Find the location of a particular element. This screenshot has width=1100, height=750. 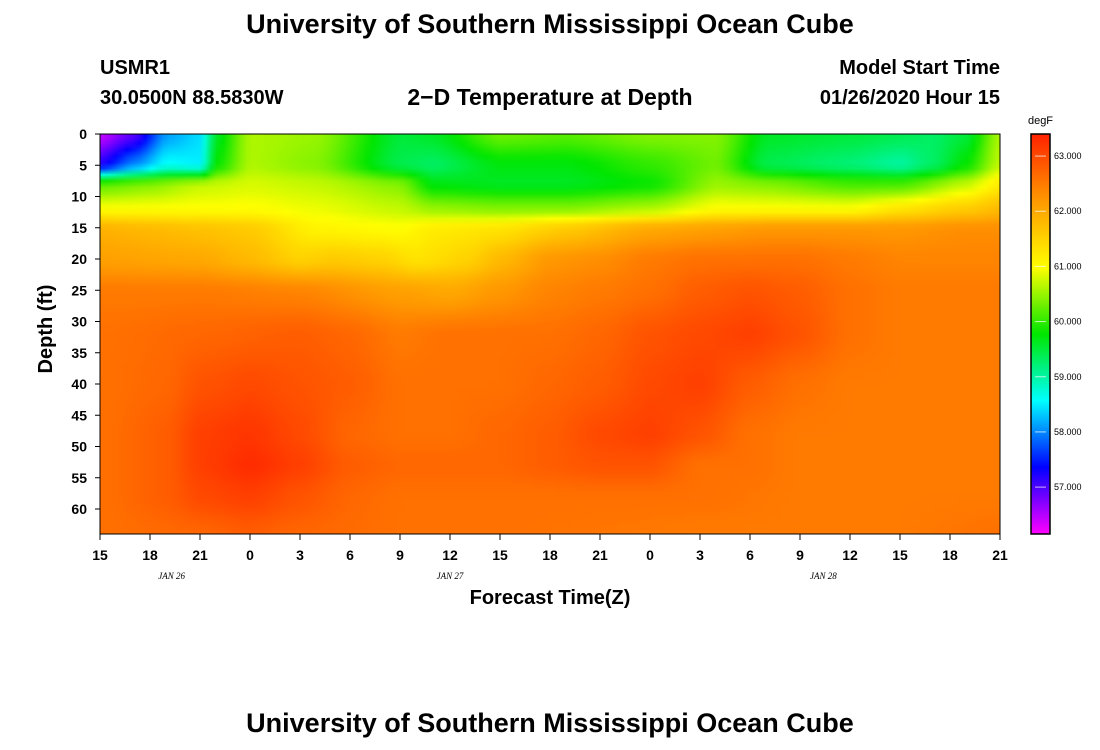

y-axis-label: Depth (ft) is located at coordinates (46, 329).